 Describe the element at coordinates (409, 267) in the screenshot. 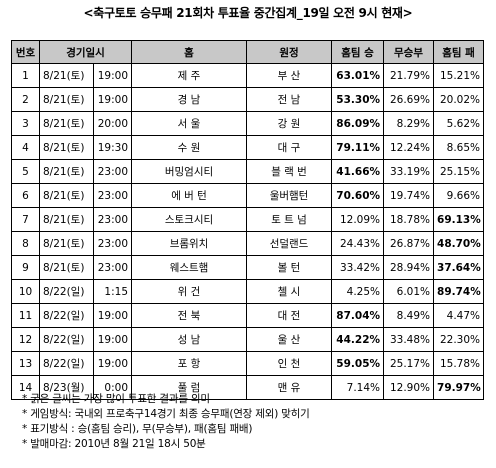

I see `cell-draw: 28.94%` at that location.